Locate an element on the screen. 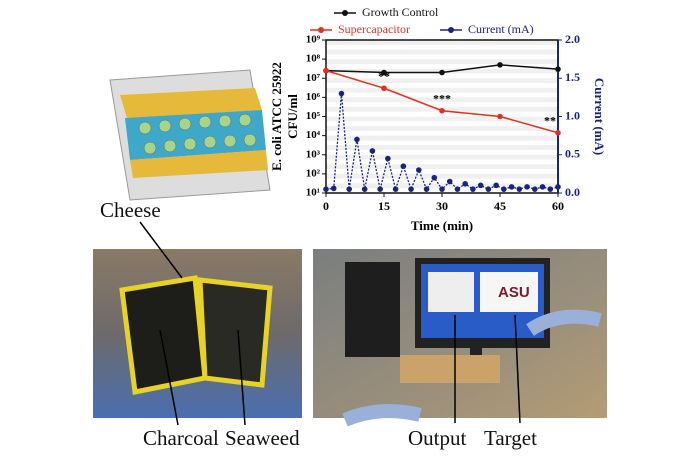 The image size is (700, 466). x-tick-label: 0 is located at coordinates (326, 206).